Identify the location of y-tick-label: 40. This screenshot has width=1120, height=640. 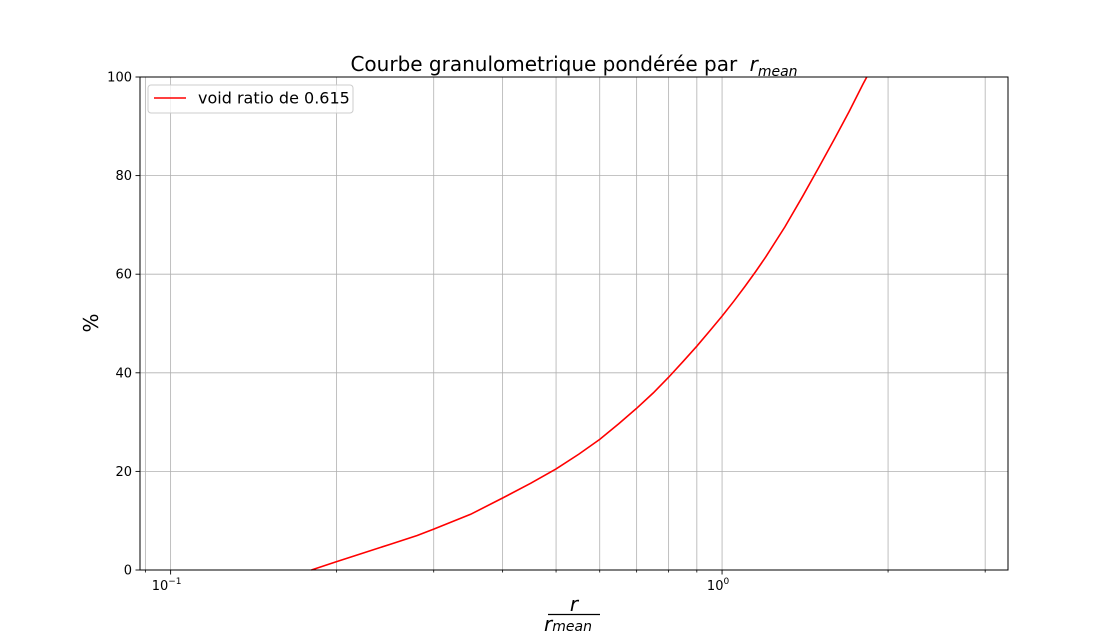
(123, 373).